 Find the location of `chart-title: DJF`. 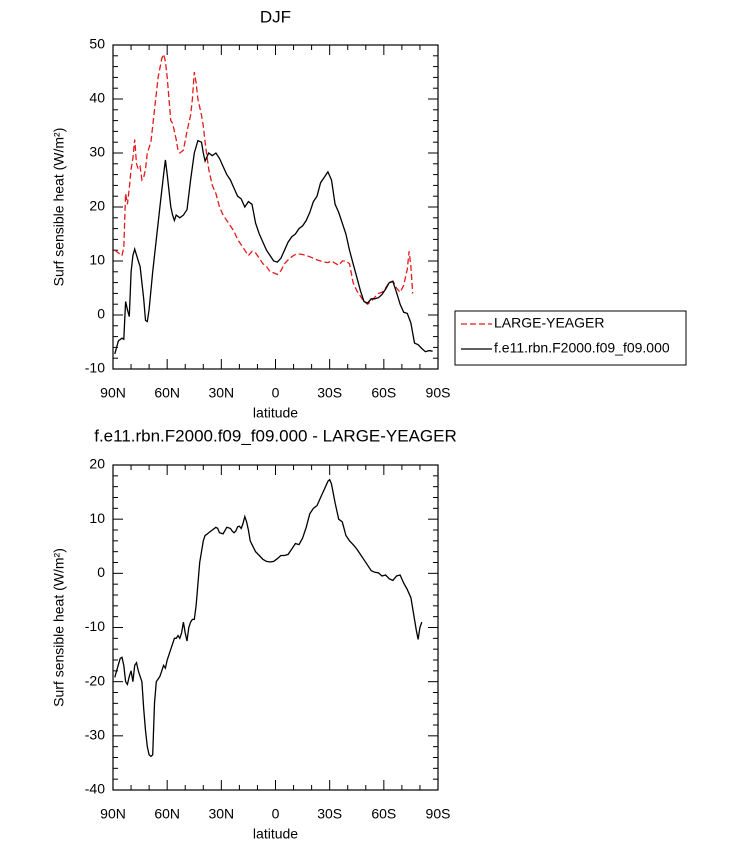

chart-title: DJF is located at coordinates (275, 16).